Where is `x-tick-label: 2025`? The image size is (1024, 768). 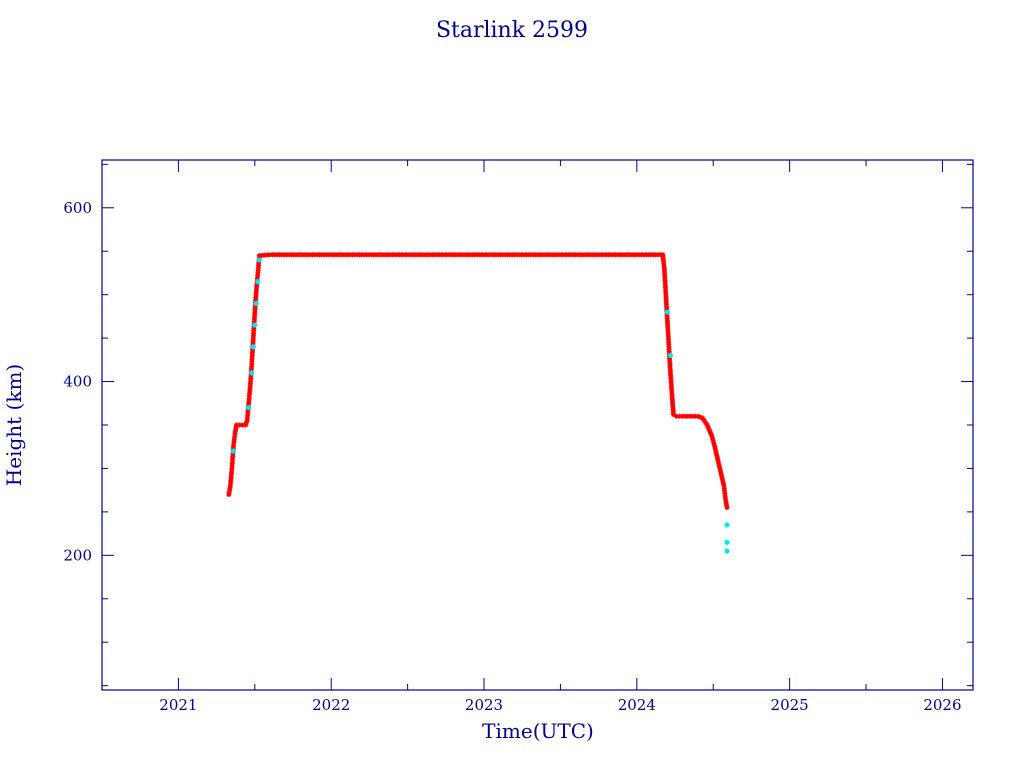
x-tick-label: 2025 is located at coordinates (790, 705).